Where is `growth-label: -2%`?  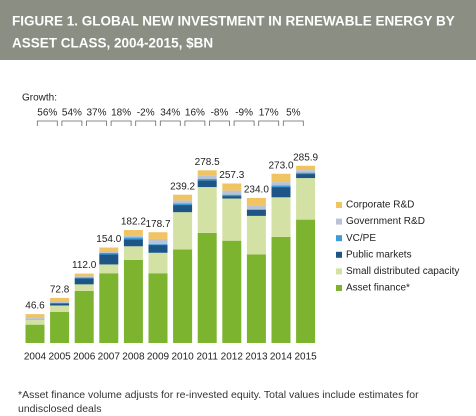
growth-label: -2% is located at coordinates (146, 113).